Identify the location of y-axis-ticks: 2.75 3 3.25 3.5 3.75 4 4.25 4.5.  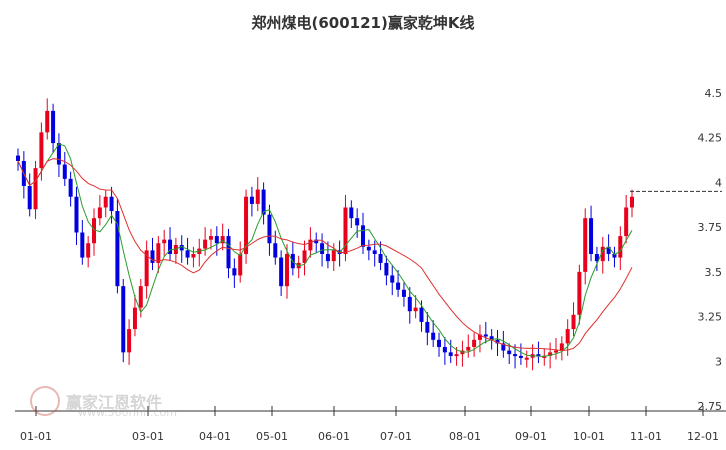
(710, 250).